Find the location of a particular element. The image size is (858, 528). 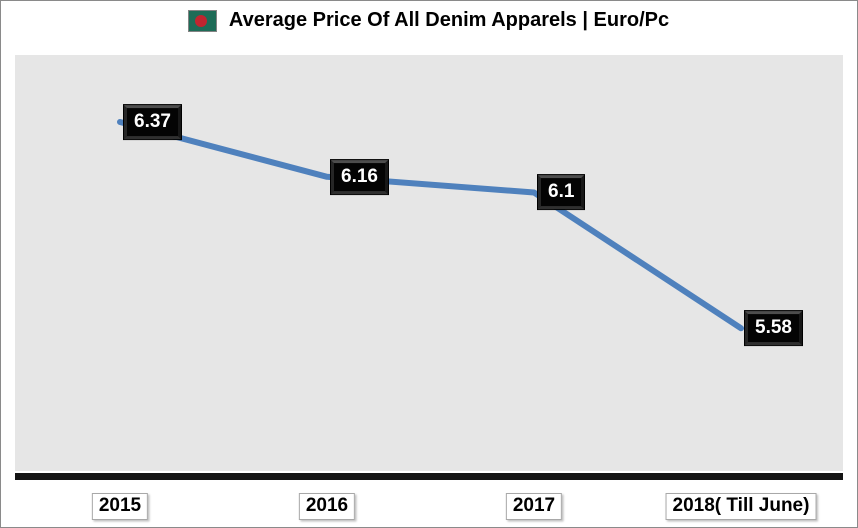

bangladesh-flag-icon is located at coordinates (202, 20).